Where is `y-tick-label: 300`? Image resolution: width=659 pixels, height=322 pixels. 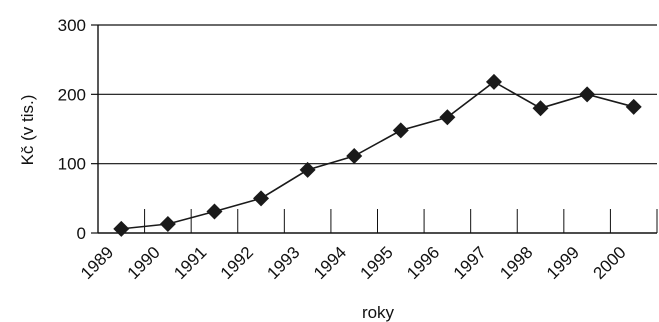
y-tick-label: 300 is located at coordinates (72, 25).